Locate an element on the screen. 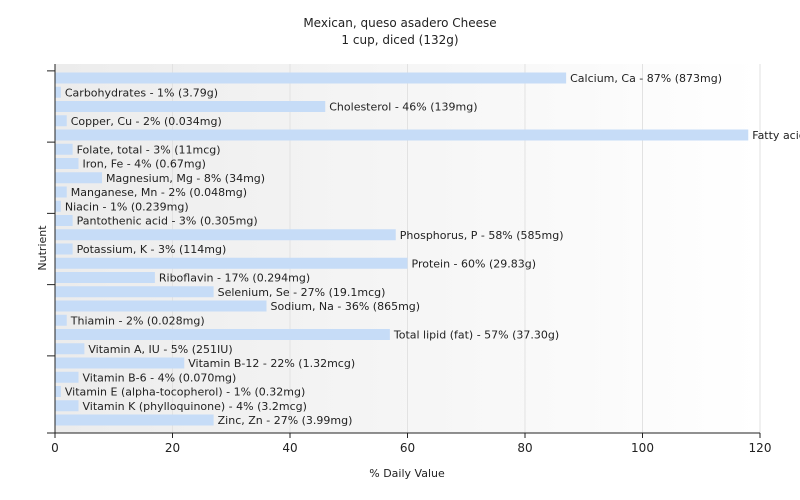  x-tick-label: 40 is located at coordinates (289, 448).